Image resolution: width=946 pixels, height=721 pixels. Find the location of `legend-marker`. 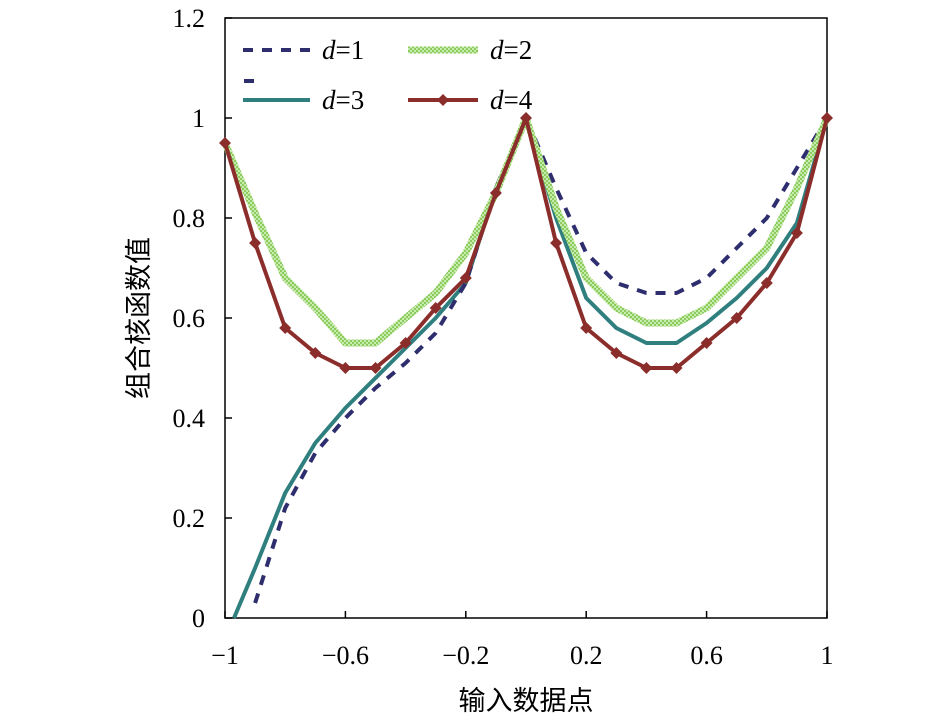

legend-marker is located at coordinates (443, 100).